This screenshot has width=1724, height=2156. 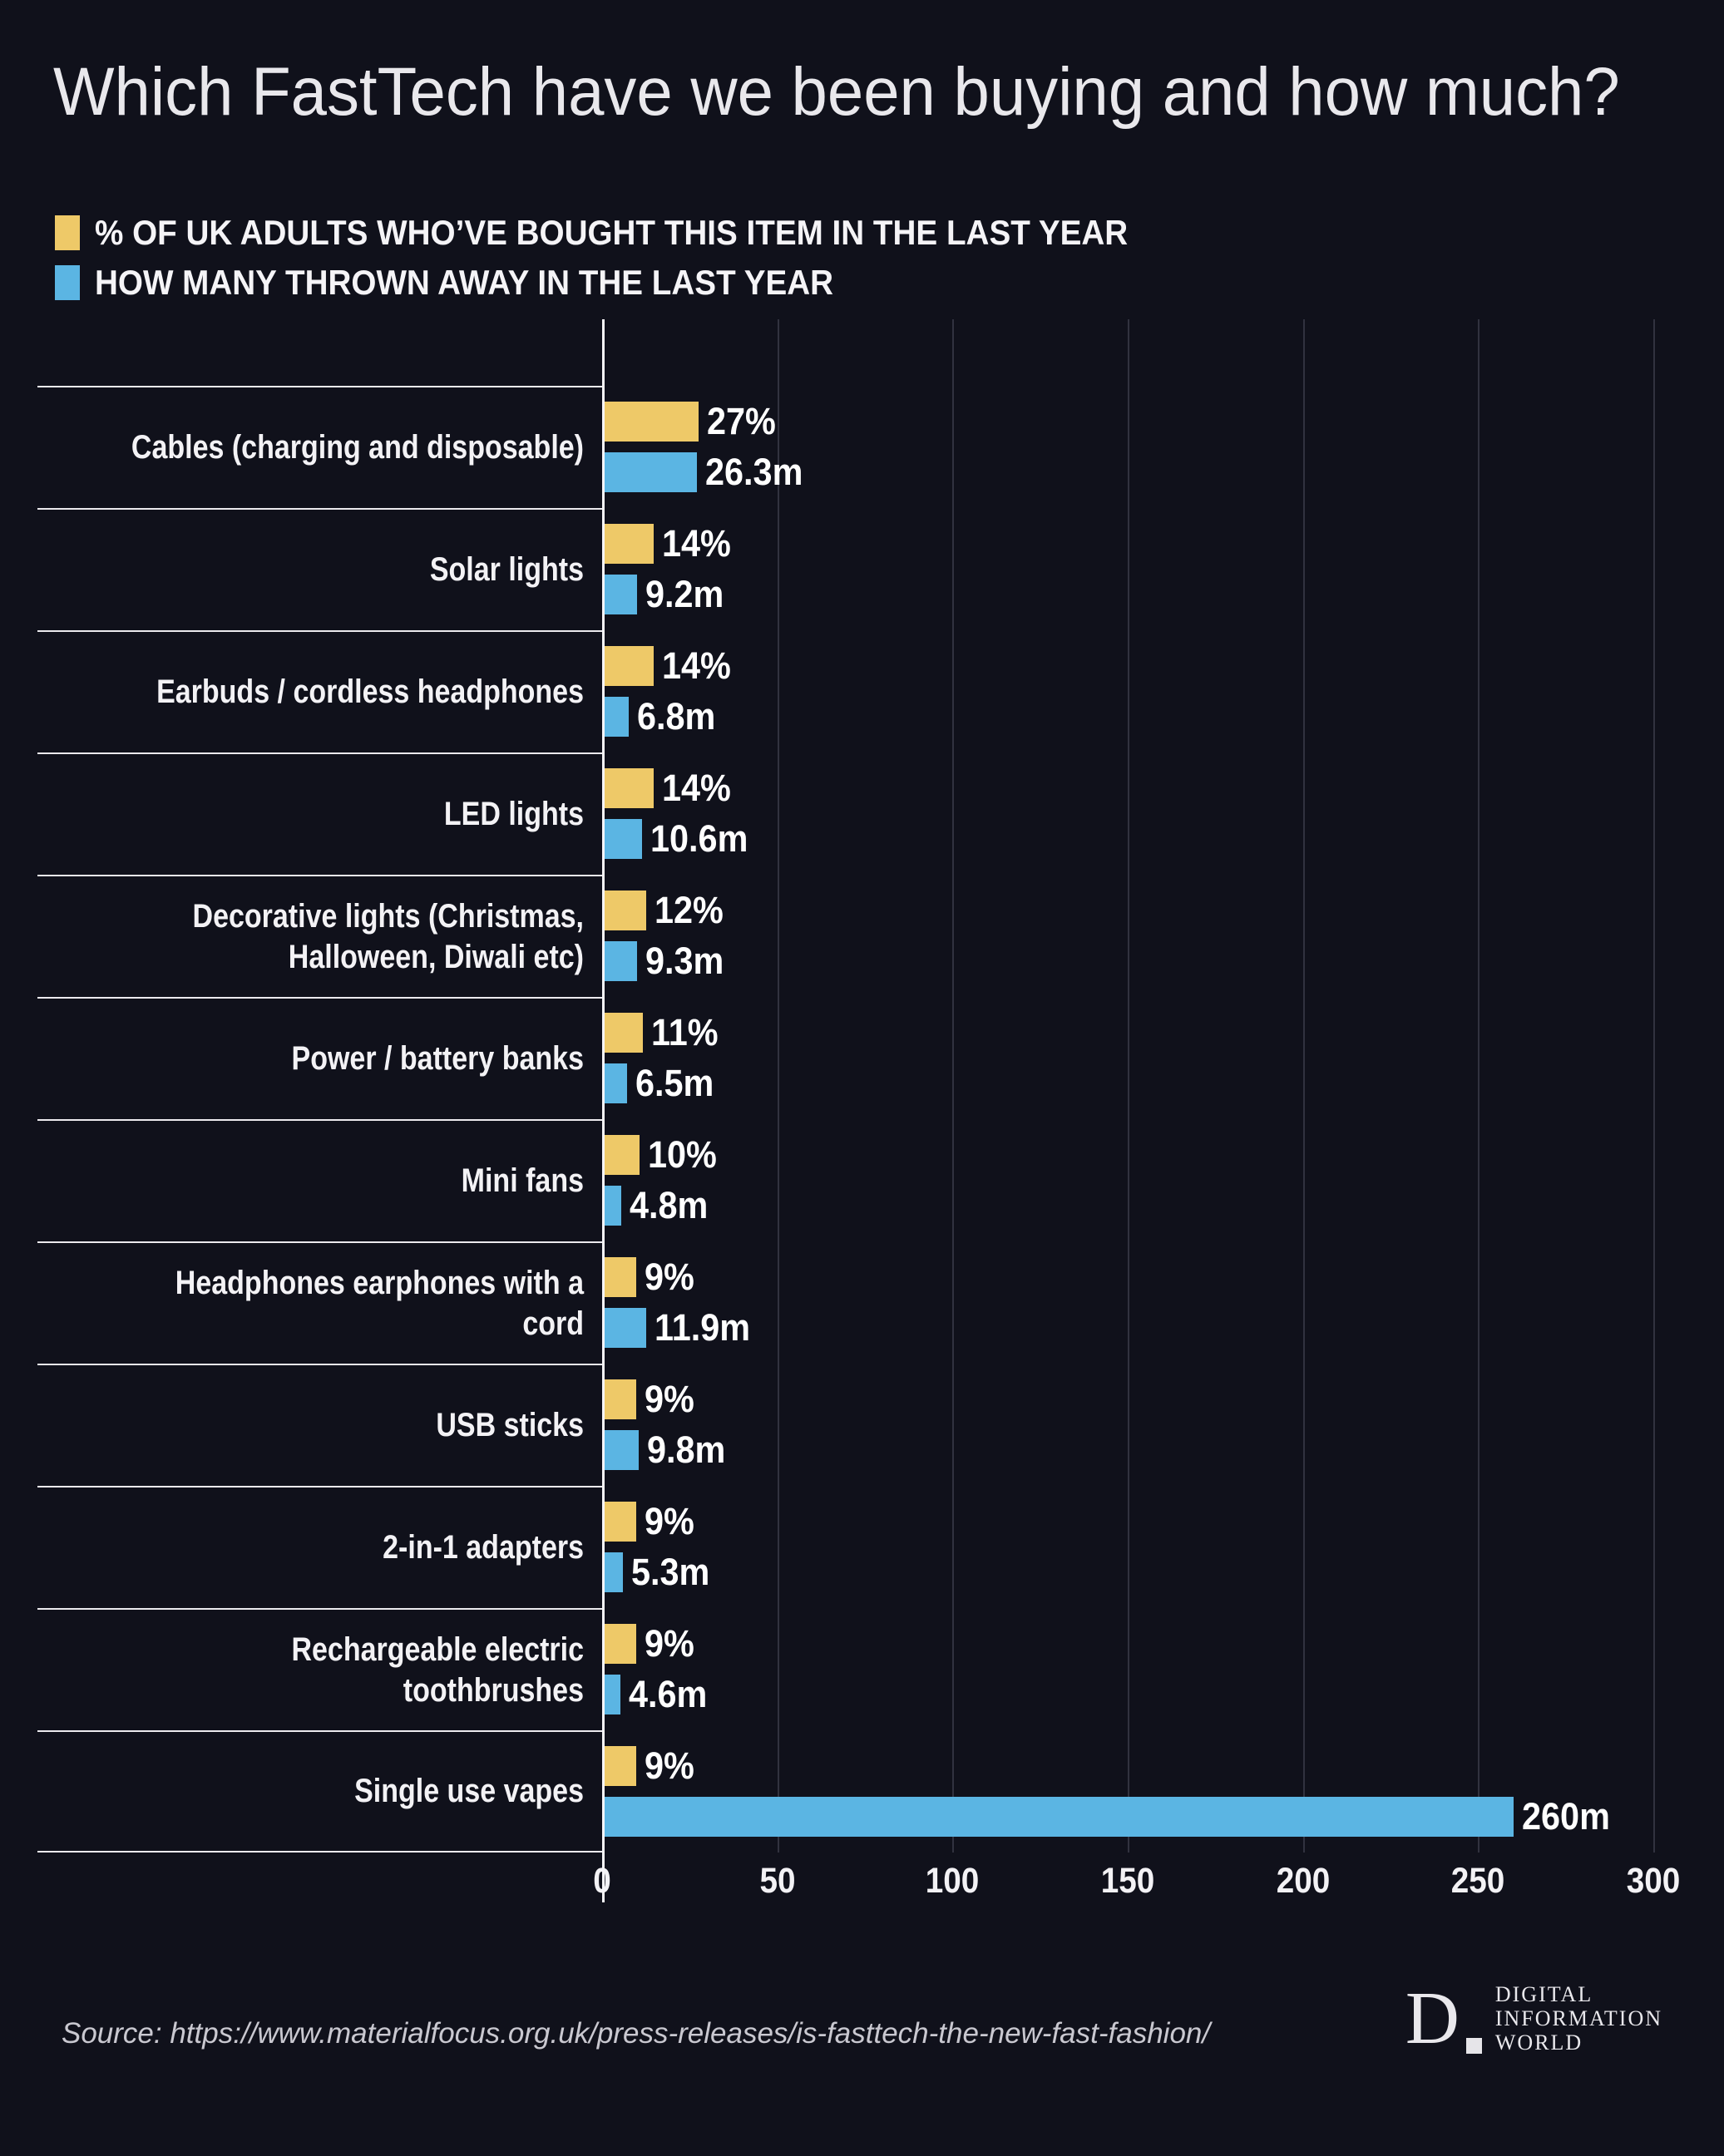 I want to click on chart-row: LED lights 14% 10.6m, so click(x=864, y=813).